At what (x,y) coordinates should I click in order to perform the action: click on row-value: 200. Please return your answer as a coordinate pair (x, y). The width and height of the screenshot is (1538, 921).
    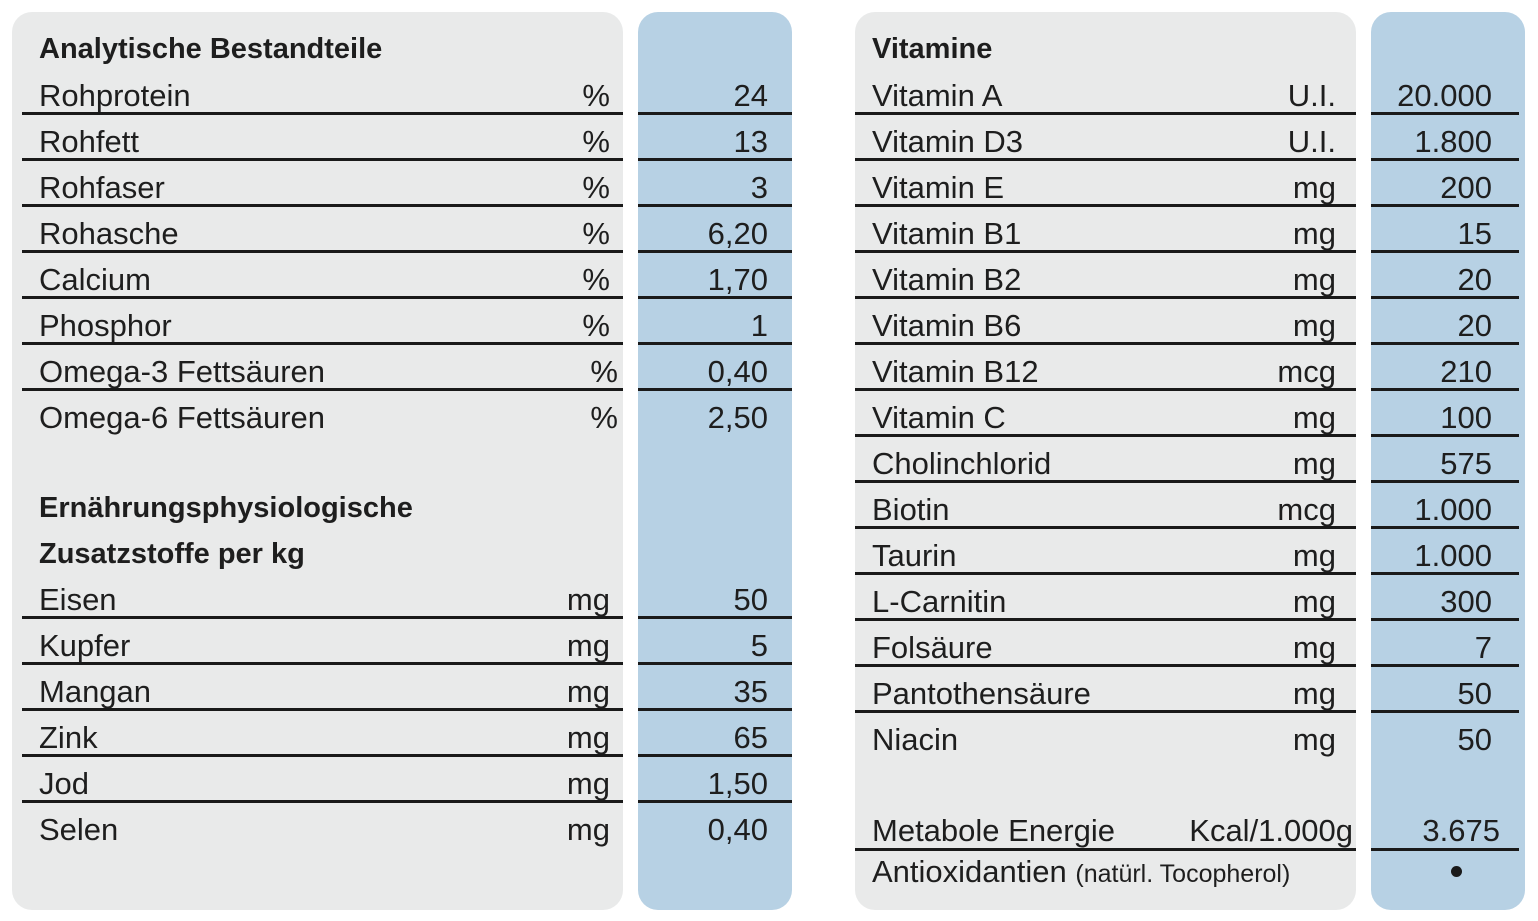
    Looking at the image, I should click on (1466, 187).